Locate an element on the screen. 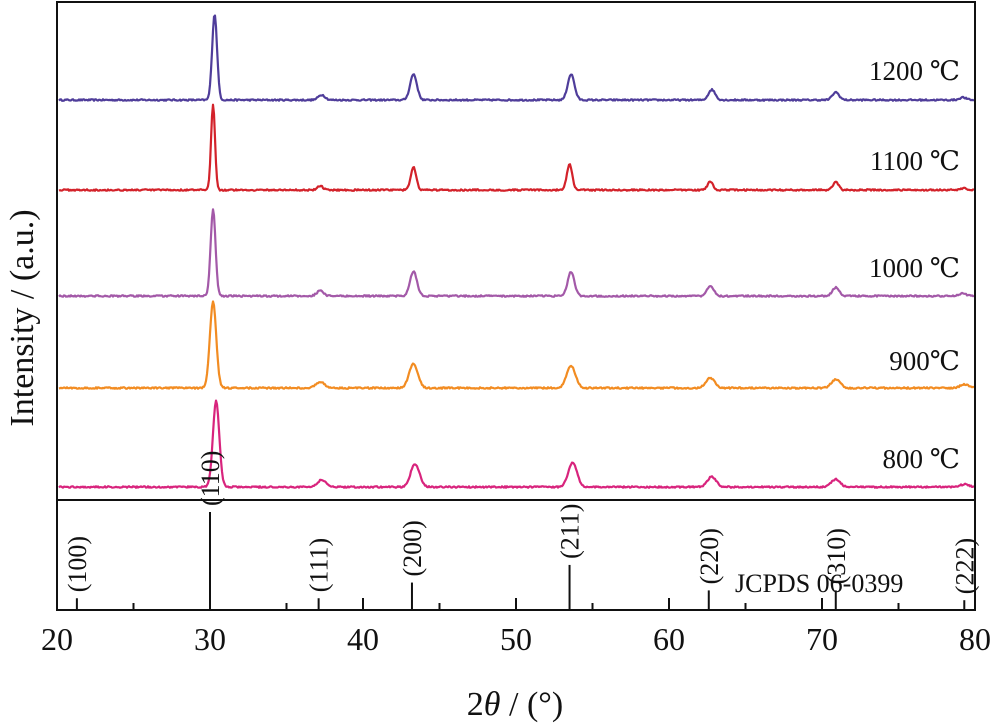 The image size is (1000, 726). x-tick-label-1: 30 is located at coordinates (210, 639).